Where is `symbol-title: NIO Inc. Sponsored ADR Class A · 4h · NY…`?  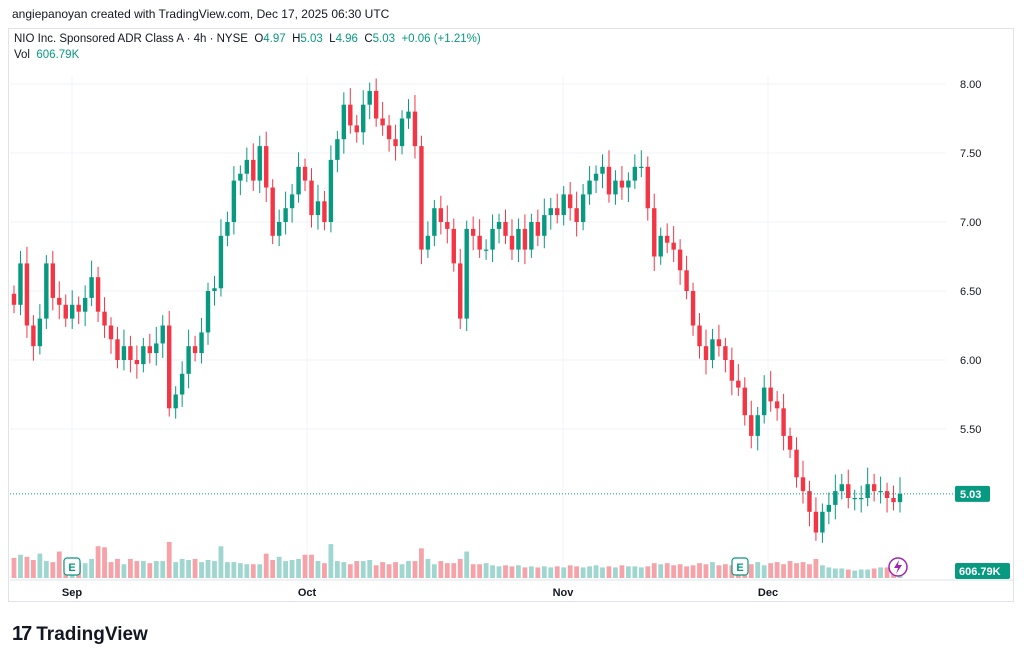
symbol-title: NIO Inc. Sponsored ADR Class A · 4h · NY… is located at coordinates (131, 39).